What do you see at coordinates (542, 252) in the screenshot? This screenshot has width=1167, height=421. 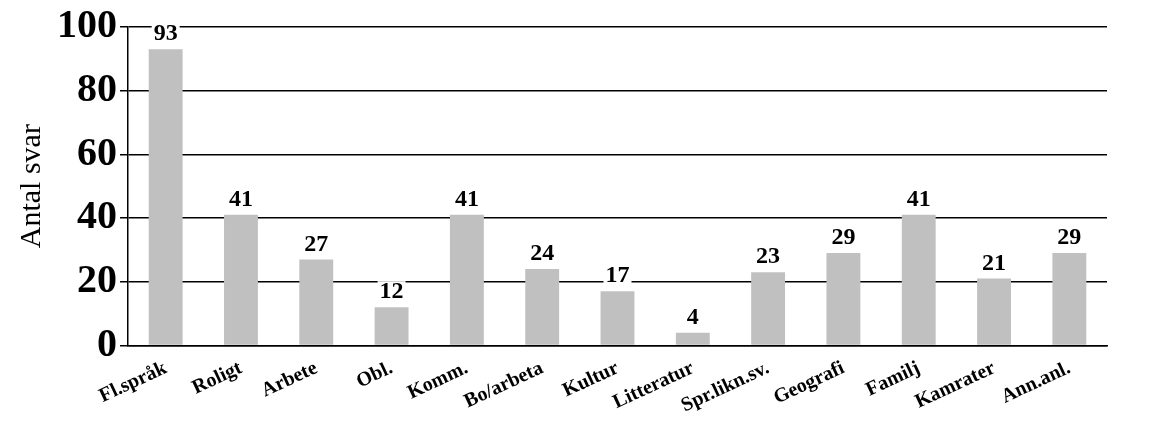 I see `data-label: 24` at bounding box center [542, 252].